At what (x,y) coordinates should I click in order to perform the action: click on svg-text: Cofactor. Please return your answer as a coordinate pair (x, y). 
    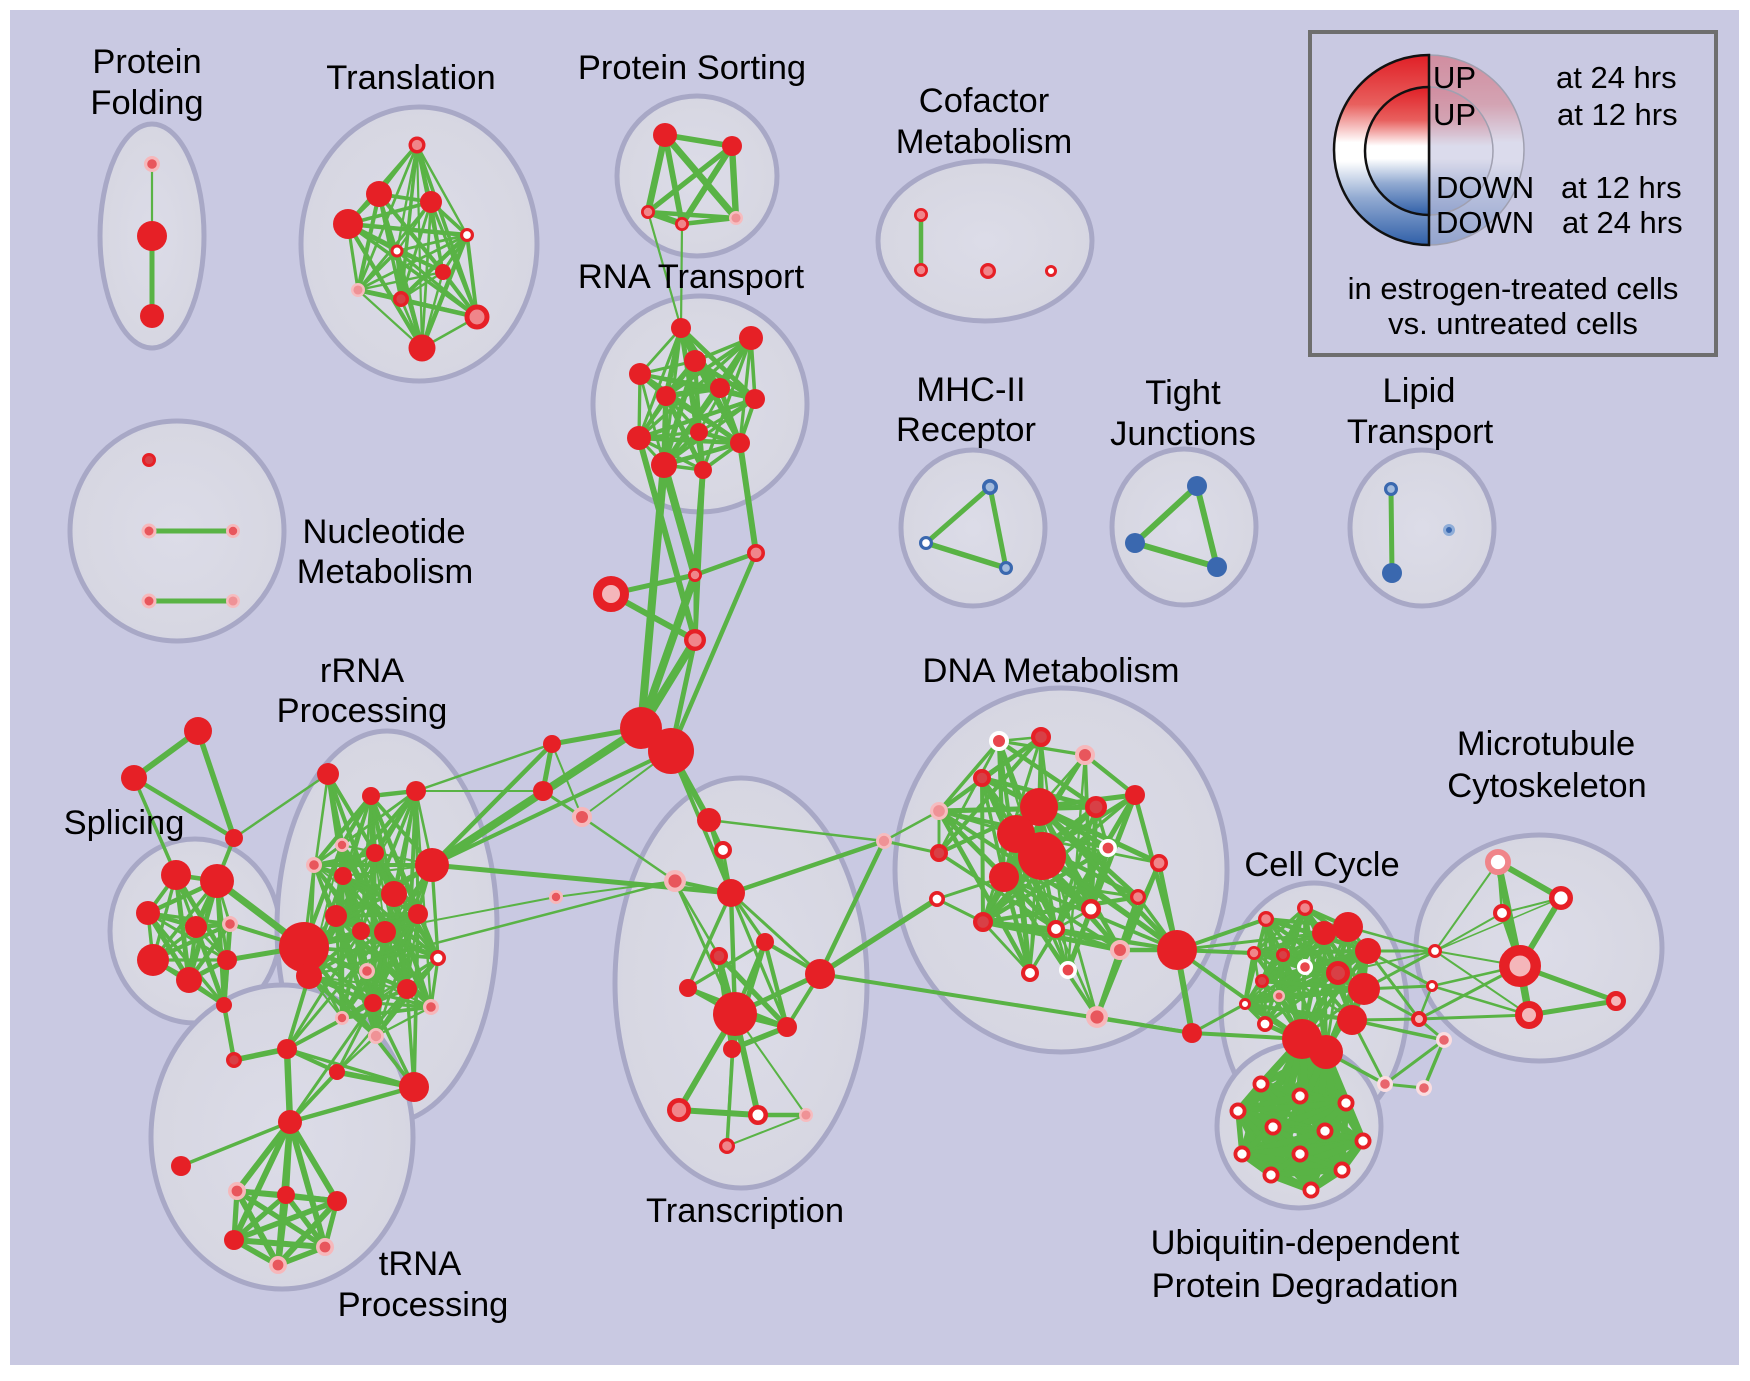
    Looking at the image, I should click on (984, 101).